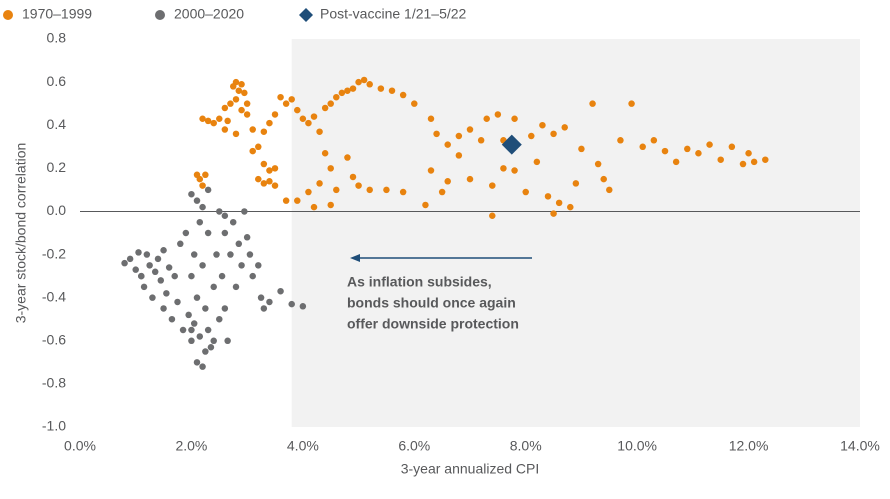 This screenshot has height=499, width=890. What do you see at coordinates (80, 446) in the screenshot?
I see `x-tick-label: 0.0%` at bounding box center [80, 446].